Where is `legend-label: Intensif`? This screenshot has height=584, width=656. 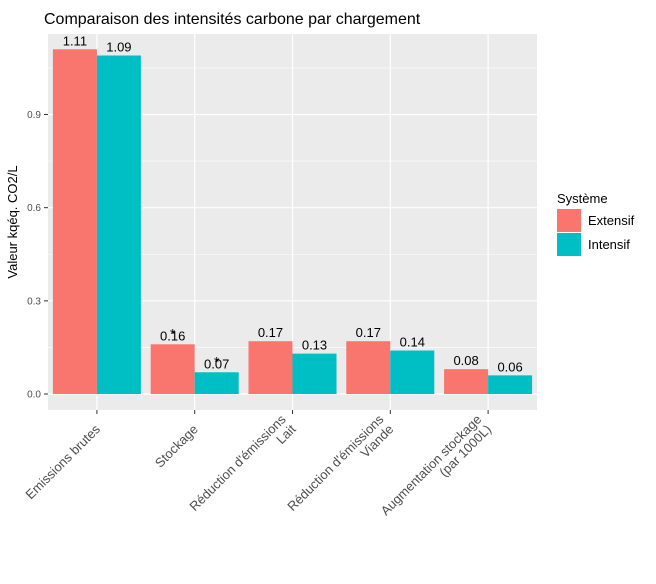 legend-label: Intensif is located at coordinates (609, 244).